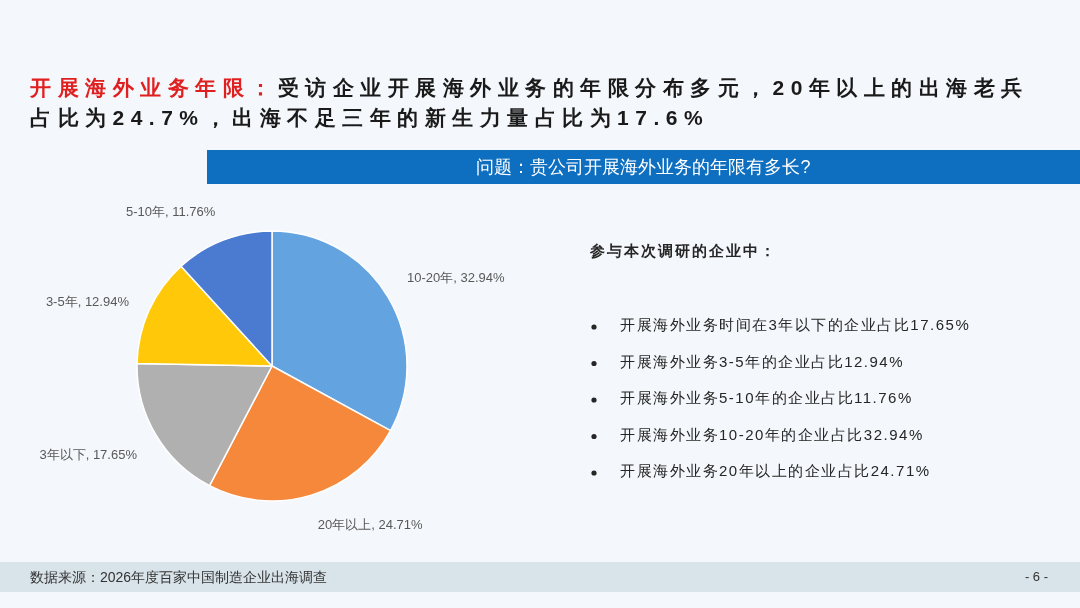 The width and height of the screenshot is (1080, 608). What do you see at coordinates (370, 525) in the screenshot?
I see `slice-label: 20年以上, 24.71%` at bounding box center [370, 525].